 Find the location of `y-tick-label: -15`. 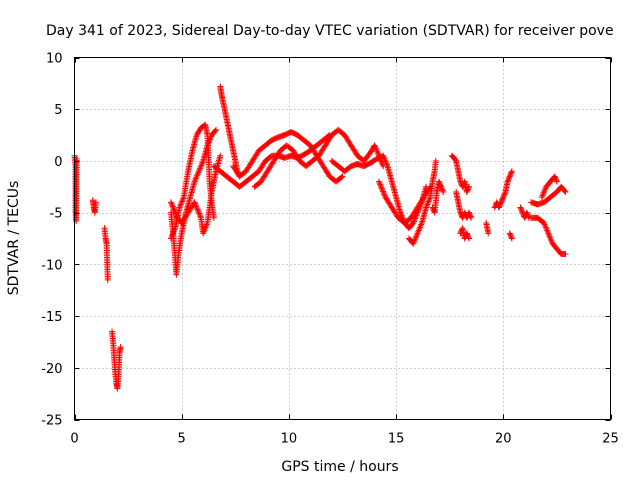

y-tick-label: -15 is located at coordinates (51, 317).